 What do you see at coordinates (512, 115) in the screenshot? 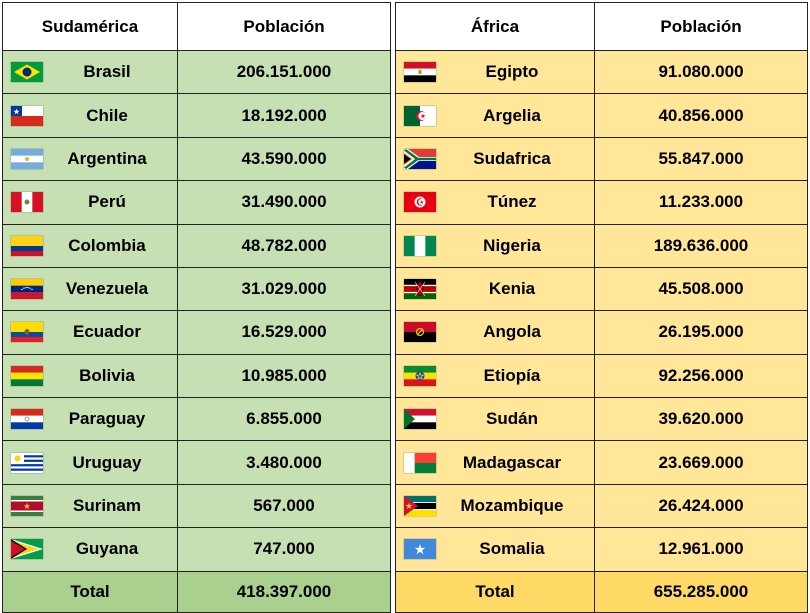
I see `country-name: Argelia` at bounding box center [512, 115].